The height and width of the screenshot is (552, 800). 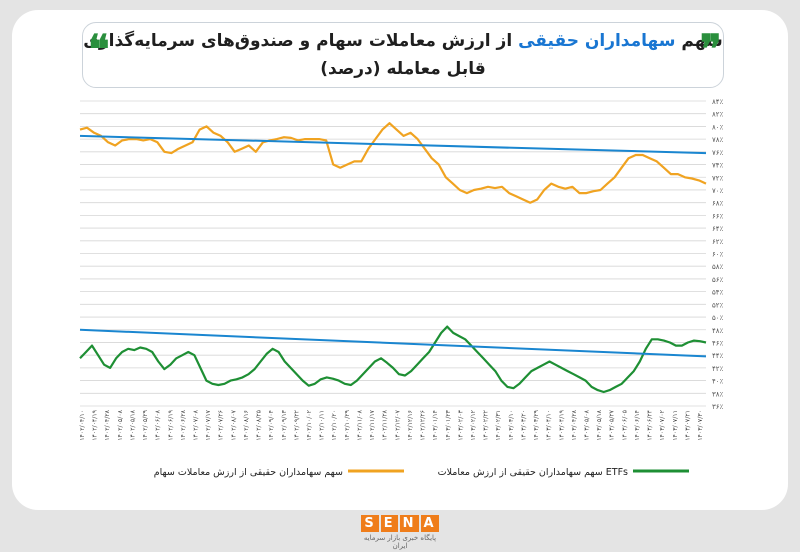 What do you see at coordinates (132, 424) in the screenshot?
I see `x-tick-label: ۱۴۰۲/۰۵/۱۸` at bounding box center [132, 424].